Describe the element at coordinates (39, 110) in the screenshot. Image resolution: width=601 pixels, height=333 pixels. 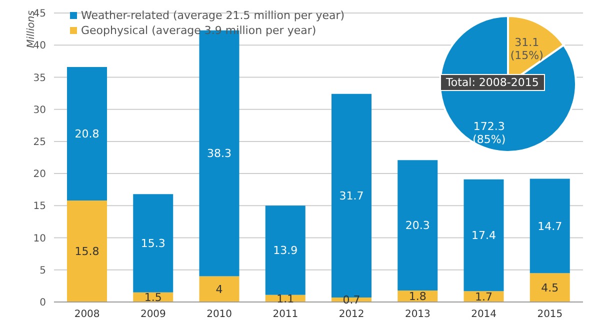
I see `y-tick-label: 30` at that location.